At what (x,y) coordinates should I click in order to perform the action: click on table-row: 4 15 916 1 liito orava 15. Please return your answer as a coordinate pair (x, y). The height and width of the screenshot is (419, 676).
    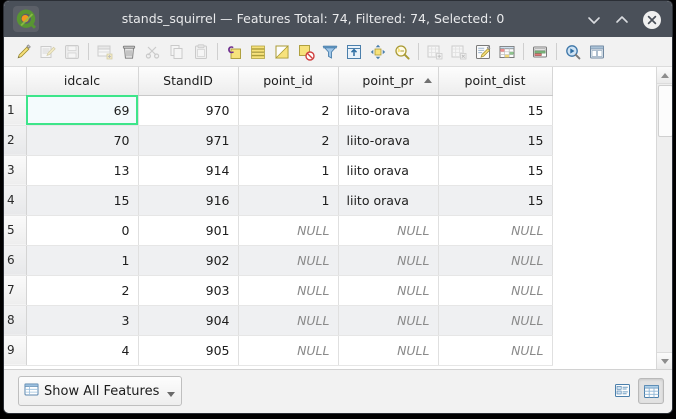
    Looking at the image, I should click on (278, 200).